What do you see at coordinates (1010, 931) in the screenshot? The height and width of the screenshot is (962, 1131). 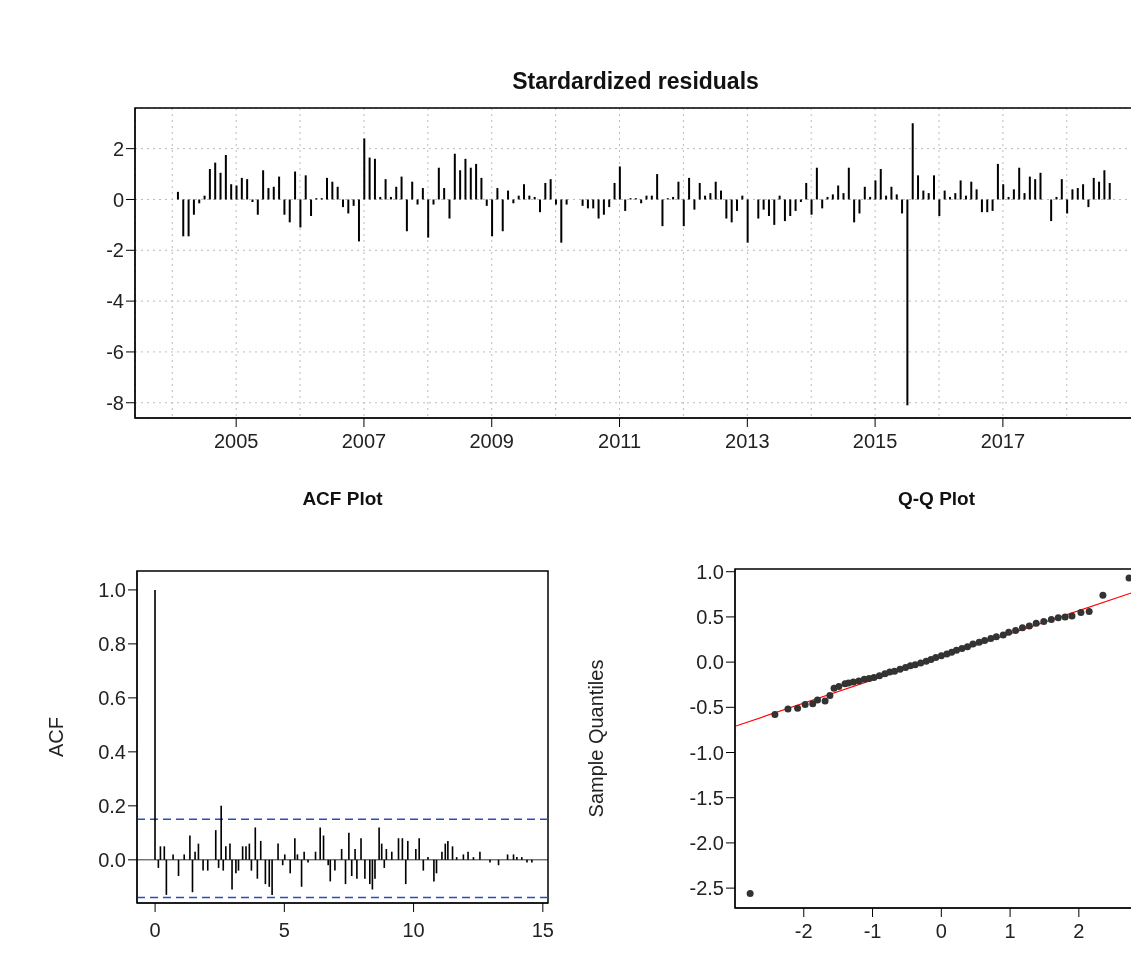 I see `x-tick-label: 1` at bounding box center [1010, 931].